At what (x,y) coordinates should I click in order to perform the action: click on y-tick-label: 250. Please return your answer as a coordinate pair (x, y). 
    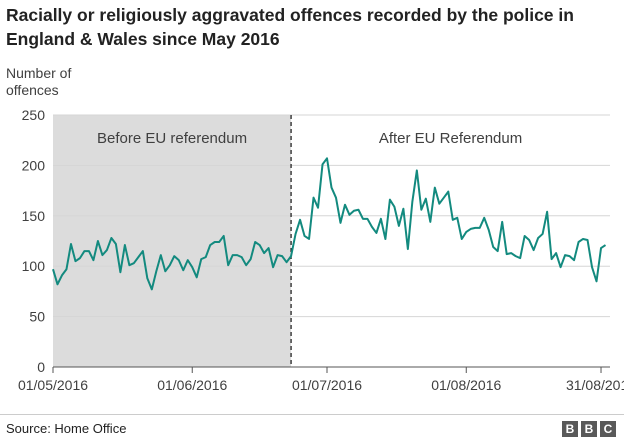
    Looking at the image, I should click on (34, 115).